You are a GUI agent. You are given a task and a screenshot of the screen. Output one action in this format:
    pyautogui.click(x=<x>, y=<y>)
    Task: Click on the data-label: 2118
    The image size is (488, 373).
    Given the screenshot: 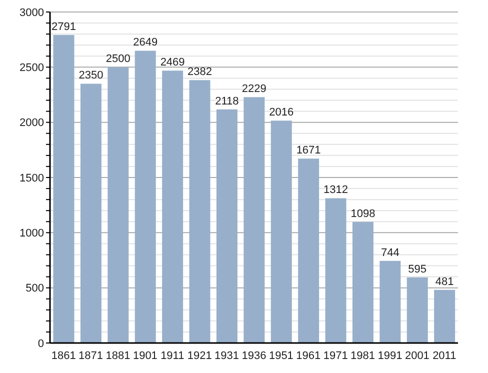 What is the action you would take?
    pyautogui.click(x=227, y=101)
    